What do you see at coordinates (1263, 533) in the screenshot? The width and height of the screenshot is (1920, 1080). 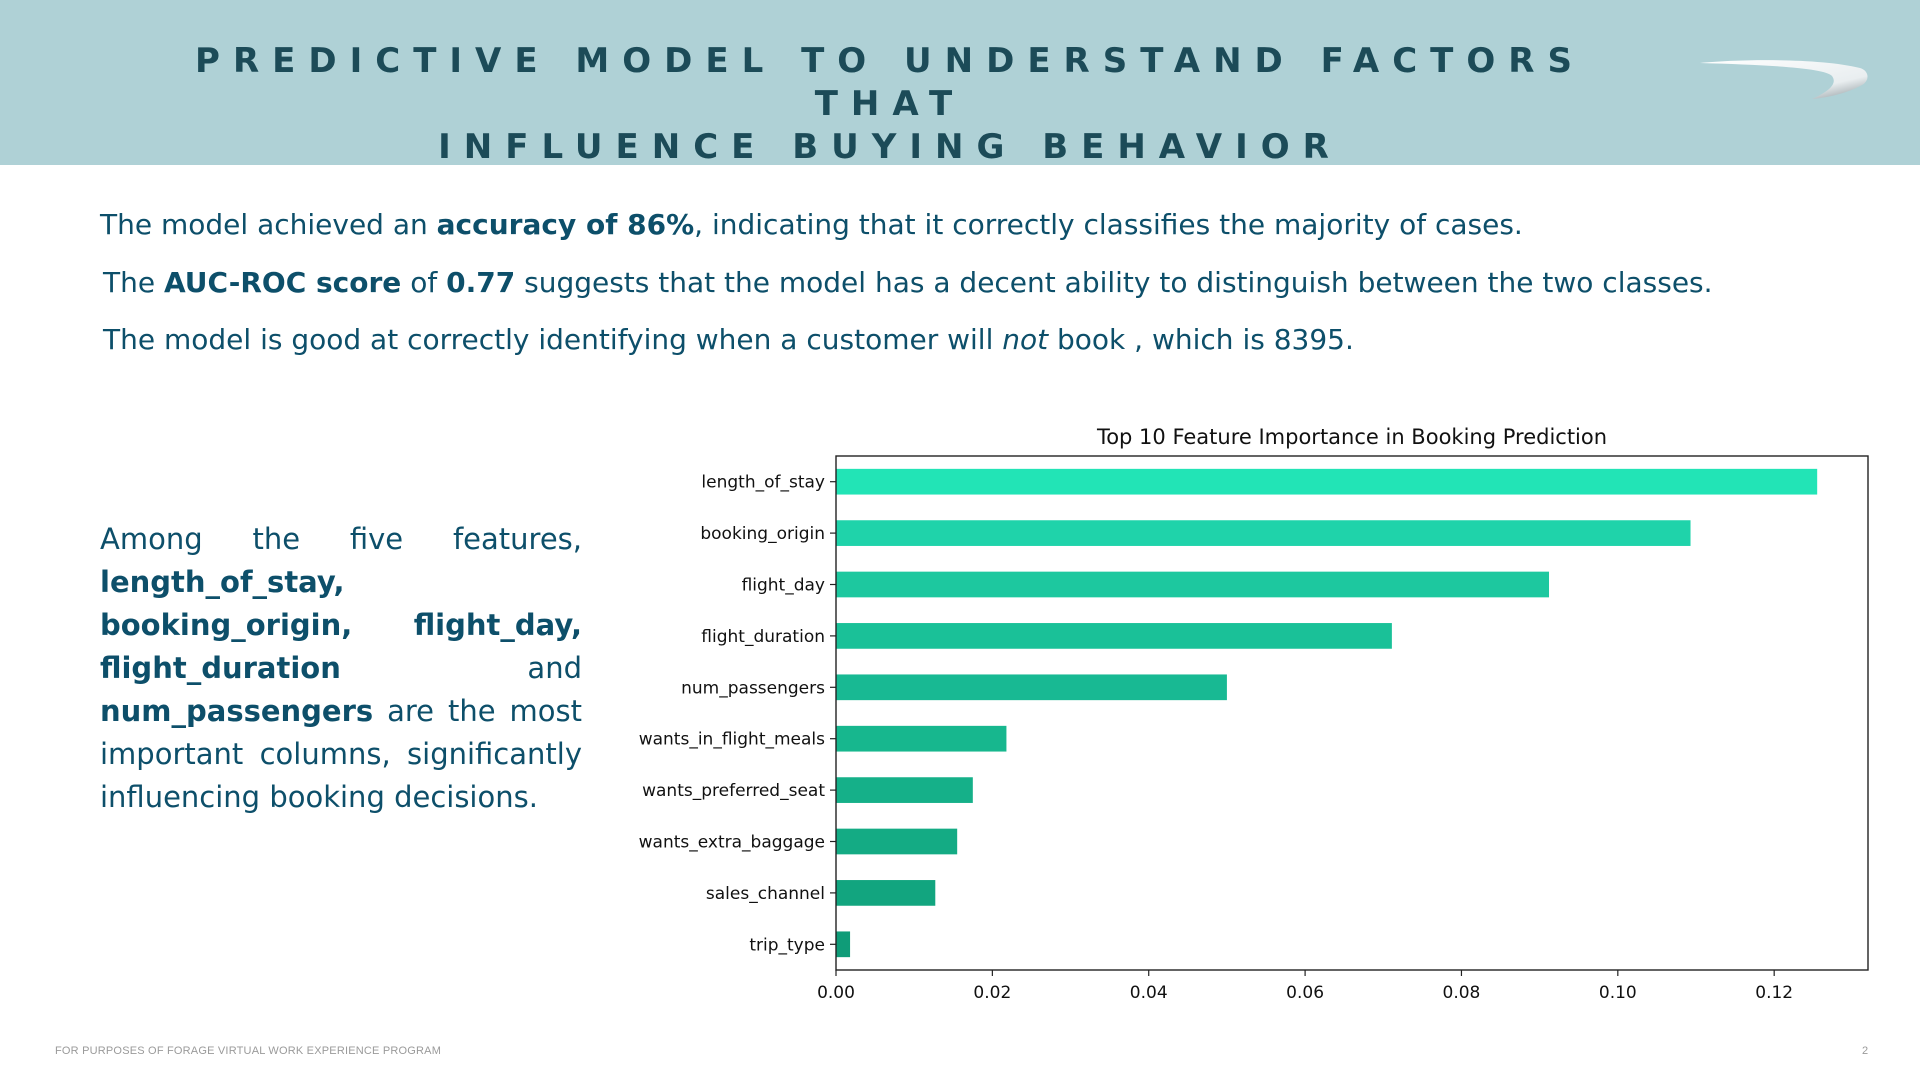 I see `bar-booking-origin` at bounding box center [1263, 533].